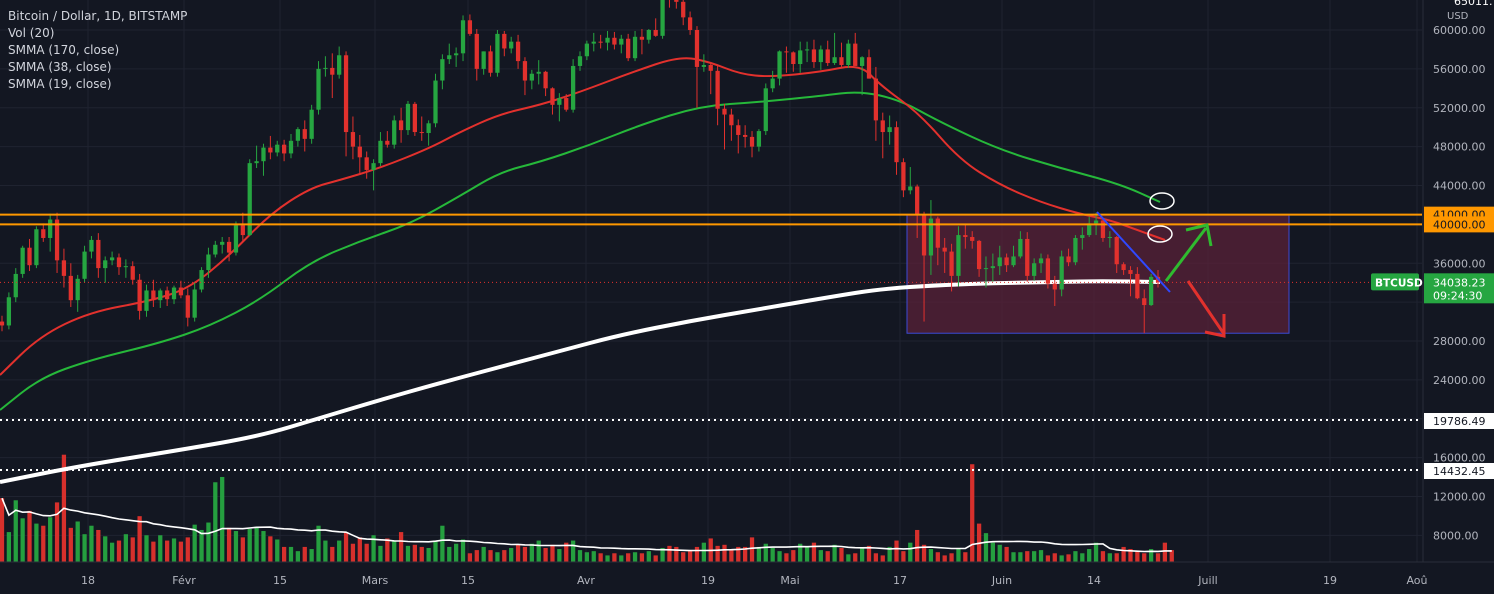 The height and width of the screenshot is (594, 1494). Describe the element at coordinates (64, 50) in the screenshot. I see `legend-smma170: SMMA (170, close)` at that location.